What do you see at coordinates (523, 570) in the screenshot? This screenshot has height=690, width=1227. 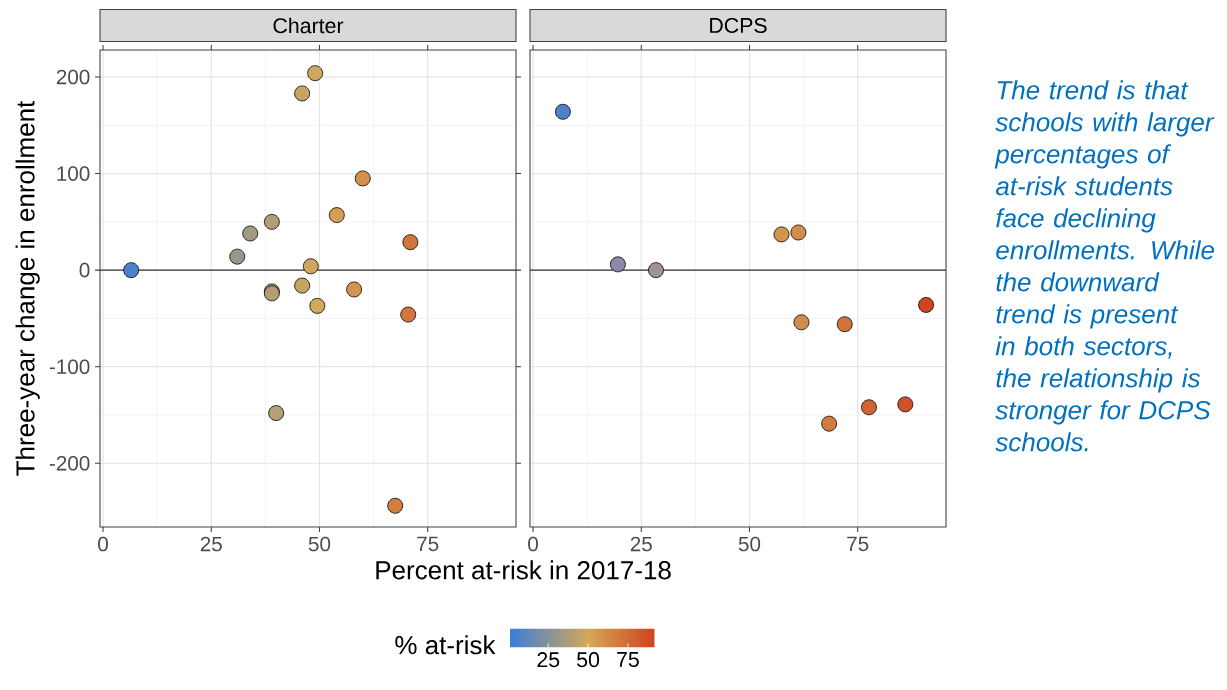 I see `x-axis-title: Percent at-risk in 2017-18` at bounding box center [523, 570].